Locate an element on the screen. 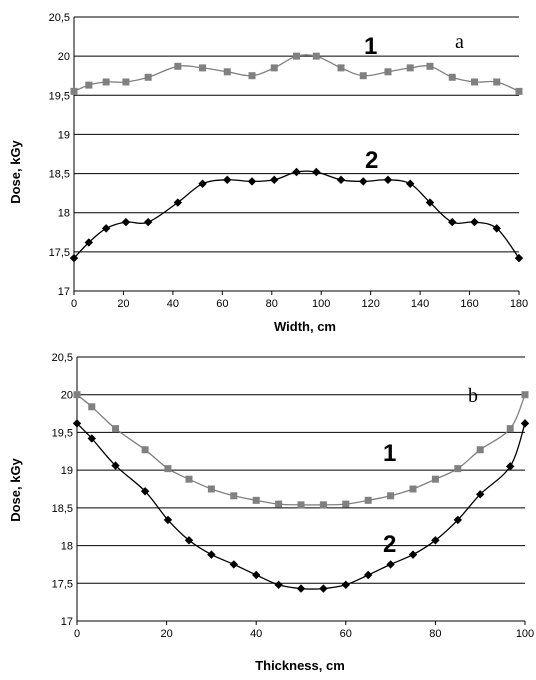 The height and width of the screenshot is (680, 536). panel-a-x-ticks: 0 20 40 60 80 100 120 140 160 180 is located at coordinates (299, 304).